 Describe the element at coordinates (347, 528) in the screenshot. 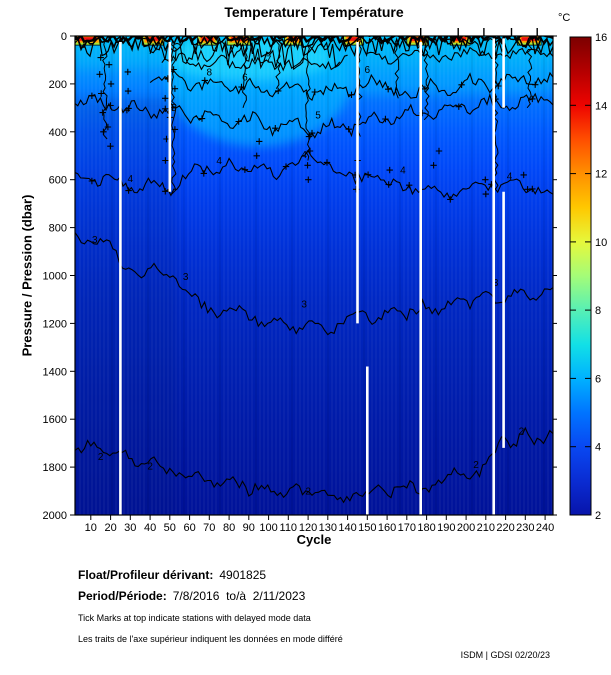

I see `x-tick-label: 140` at that location.